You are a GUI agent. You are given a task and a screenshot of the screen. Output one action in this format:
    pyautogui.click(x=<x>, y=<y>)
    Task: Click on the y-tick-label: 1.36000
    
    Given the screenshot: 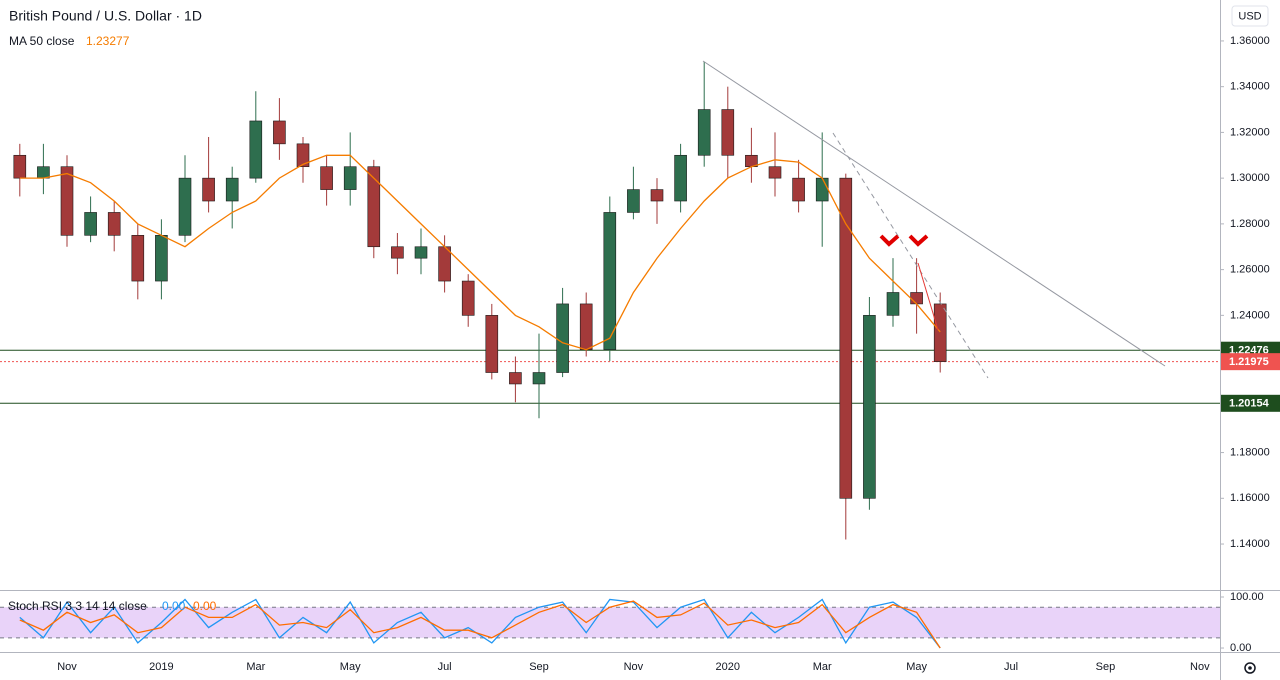 What is the action you would take?
    pyautogui.click(x=1250, y=41)
    